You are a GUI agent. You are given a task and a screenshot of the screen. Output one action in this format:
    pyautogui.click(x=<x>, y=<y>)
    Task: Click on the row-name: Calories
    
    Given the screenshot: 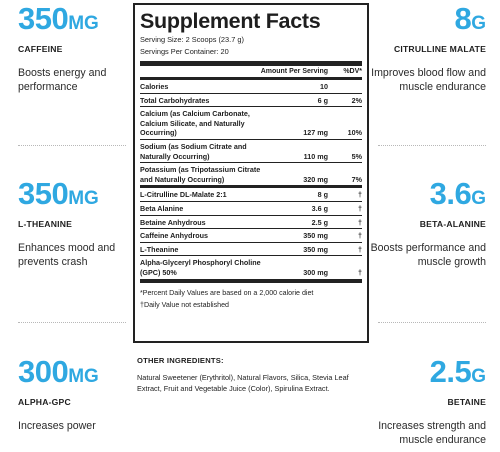 What is the action you would take?
    pyautogui.click(x=154, y=86)
    